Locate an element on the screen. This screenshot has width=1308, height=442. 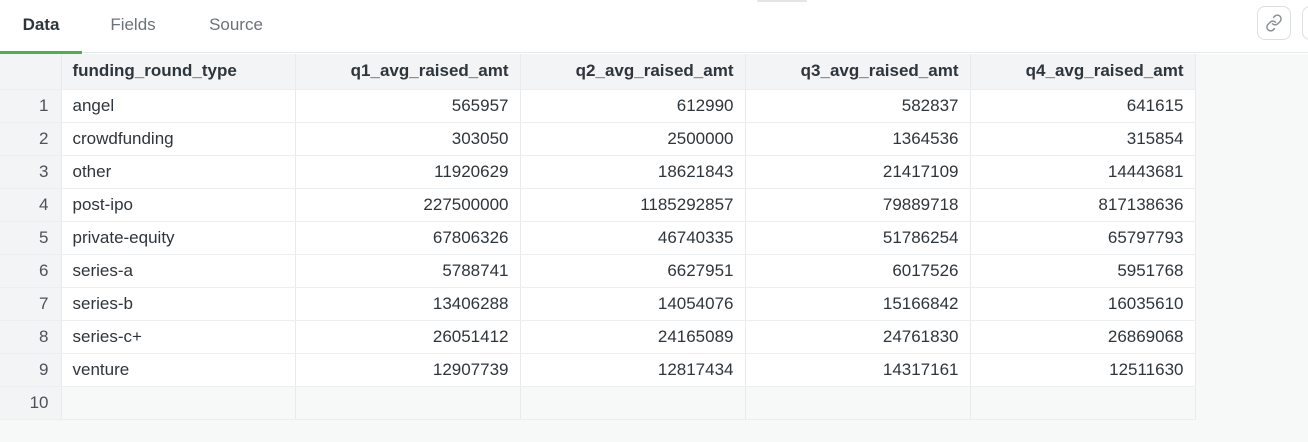
column-header-funding-round-type: funding_round_type is located at coordinates (178, 72).